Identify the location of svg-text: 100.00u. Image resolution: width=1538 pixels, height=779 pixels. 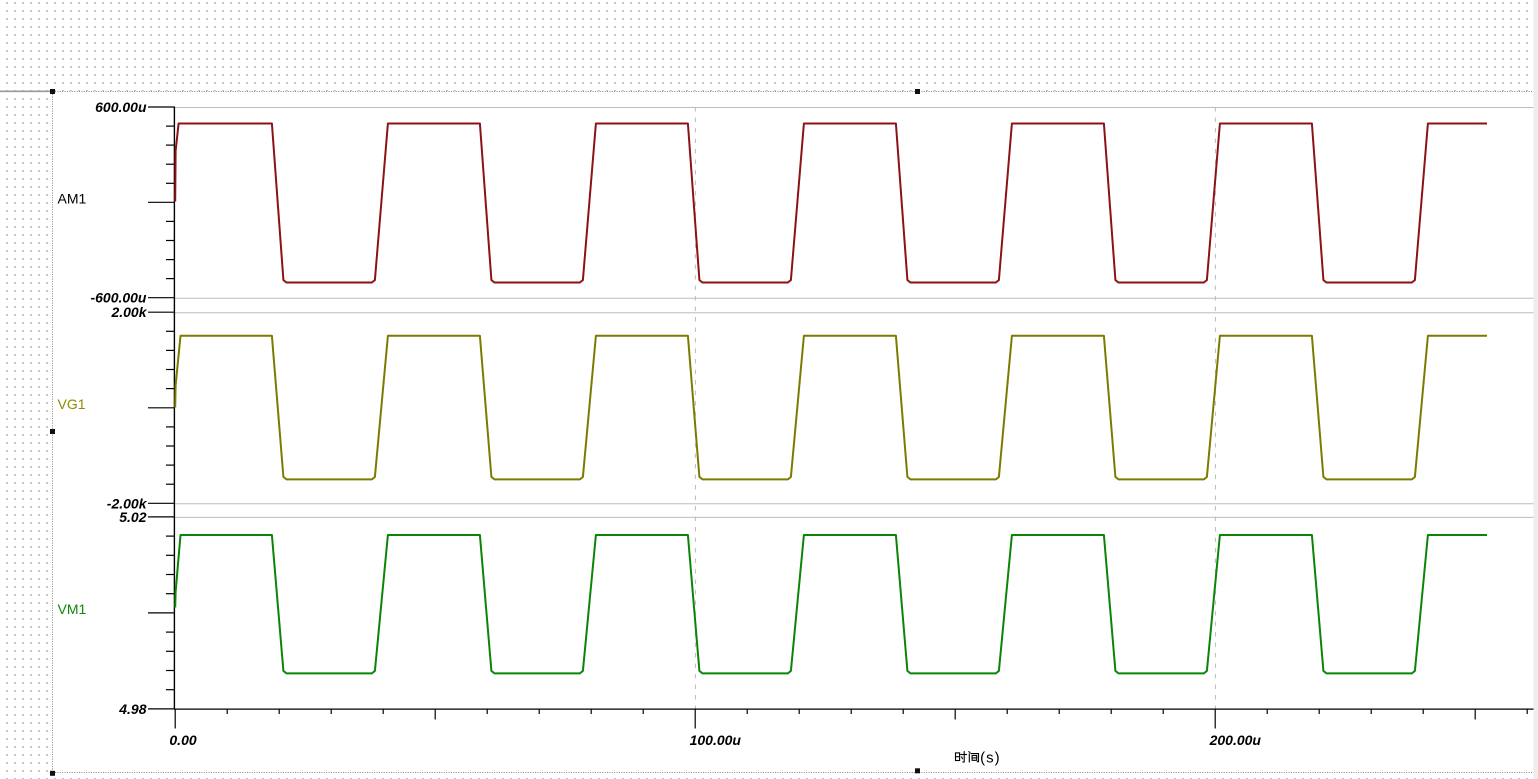
(716, 740).